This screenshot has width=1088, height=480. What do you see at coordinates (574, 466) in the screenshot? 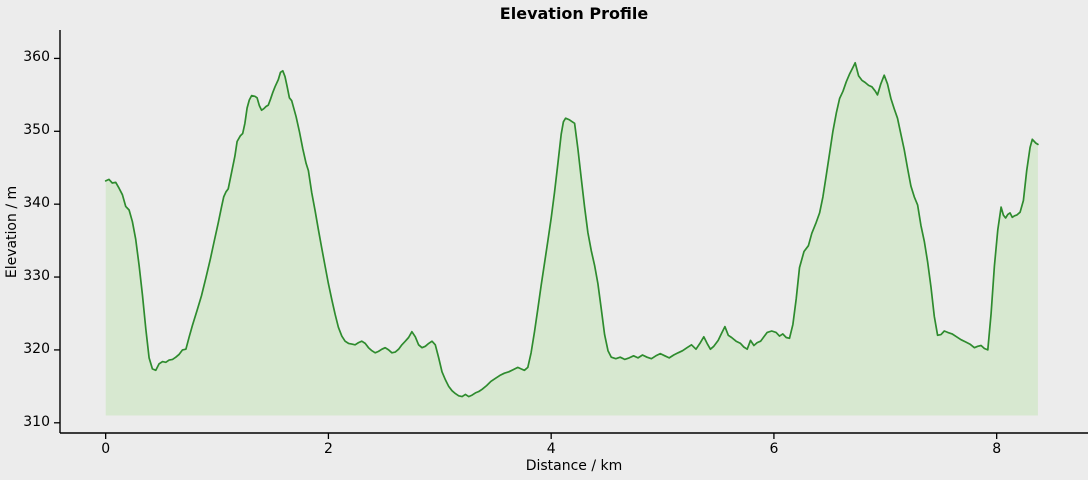
I see `x-axis-label: Distance / km` at bounding box center [574, 466].